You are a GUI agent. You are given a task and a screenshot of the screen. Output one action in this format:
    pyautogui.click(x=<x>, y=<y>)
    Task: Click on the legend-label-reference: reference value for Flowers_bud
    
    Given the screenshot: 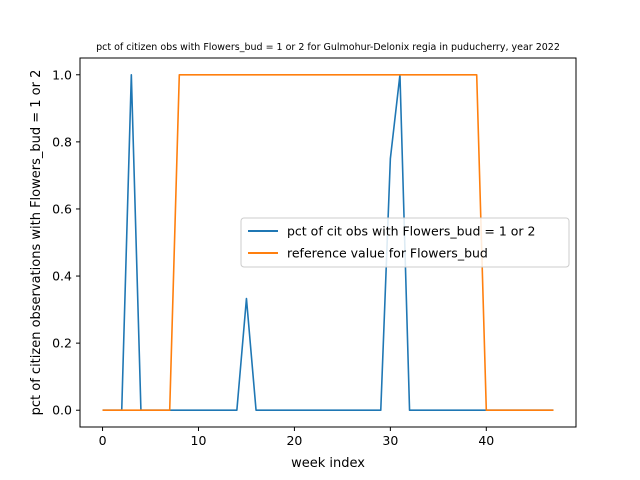 What is the action you would take?
    pyautogui.click(x=387, y=253)
    